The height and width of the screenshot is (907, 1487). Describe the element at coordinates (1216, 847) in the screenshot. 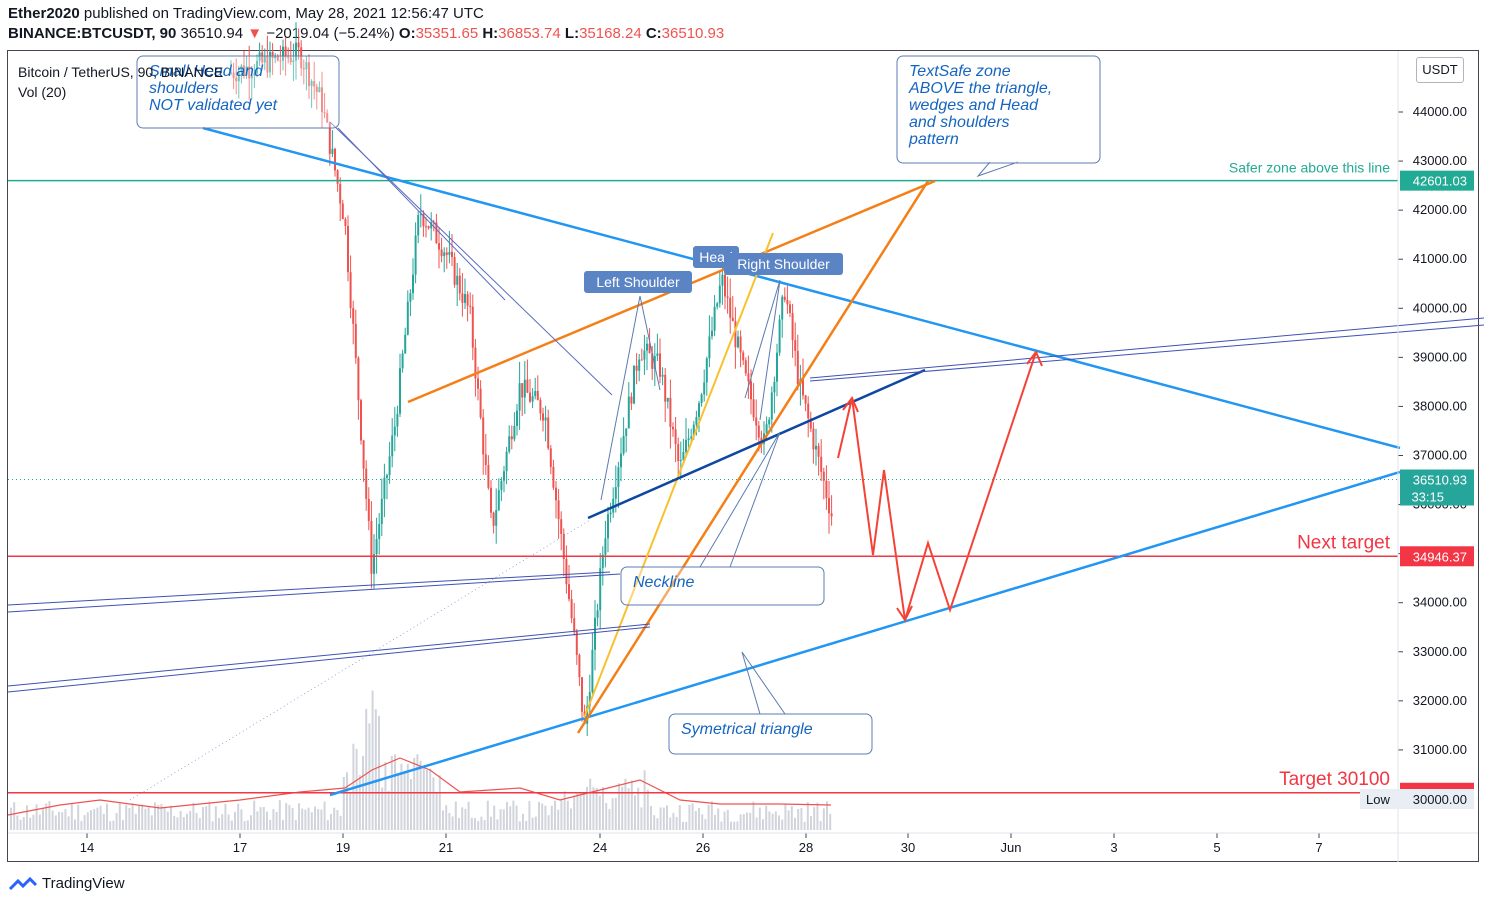

I see `x-tick-label-10: 5` at that location.